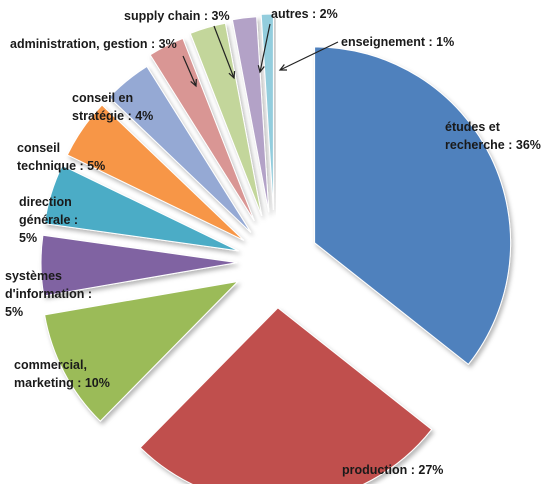 The image size is (552, 484). I want to click on slice-label-line: systèmes, so click(33, 276).